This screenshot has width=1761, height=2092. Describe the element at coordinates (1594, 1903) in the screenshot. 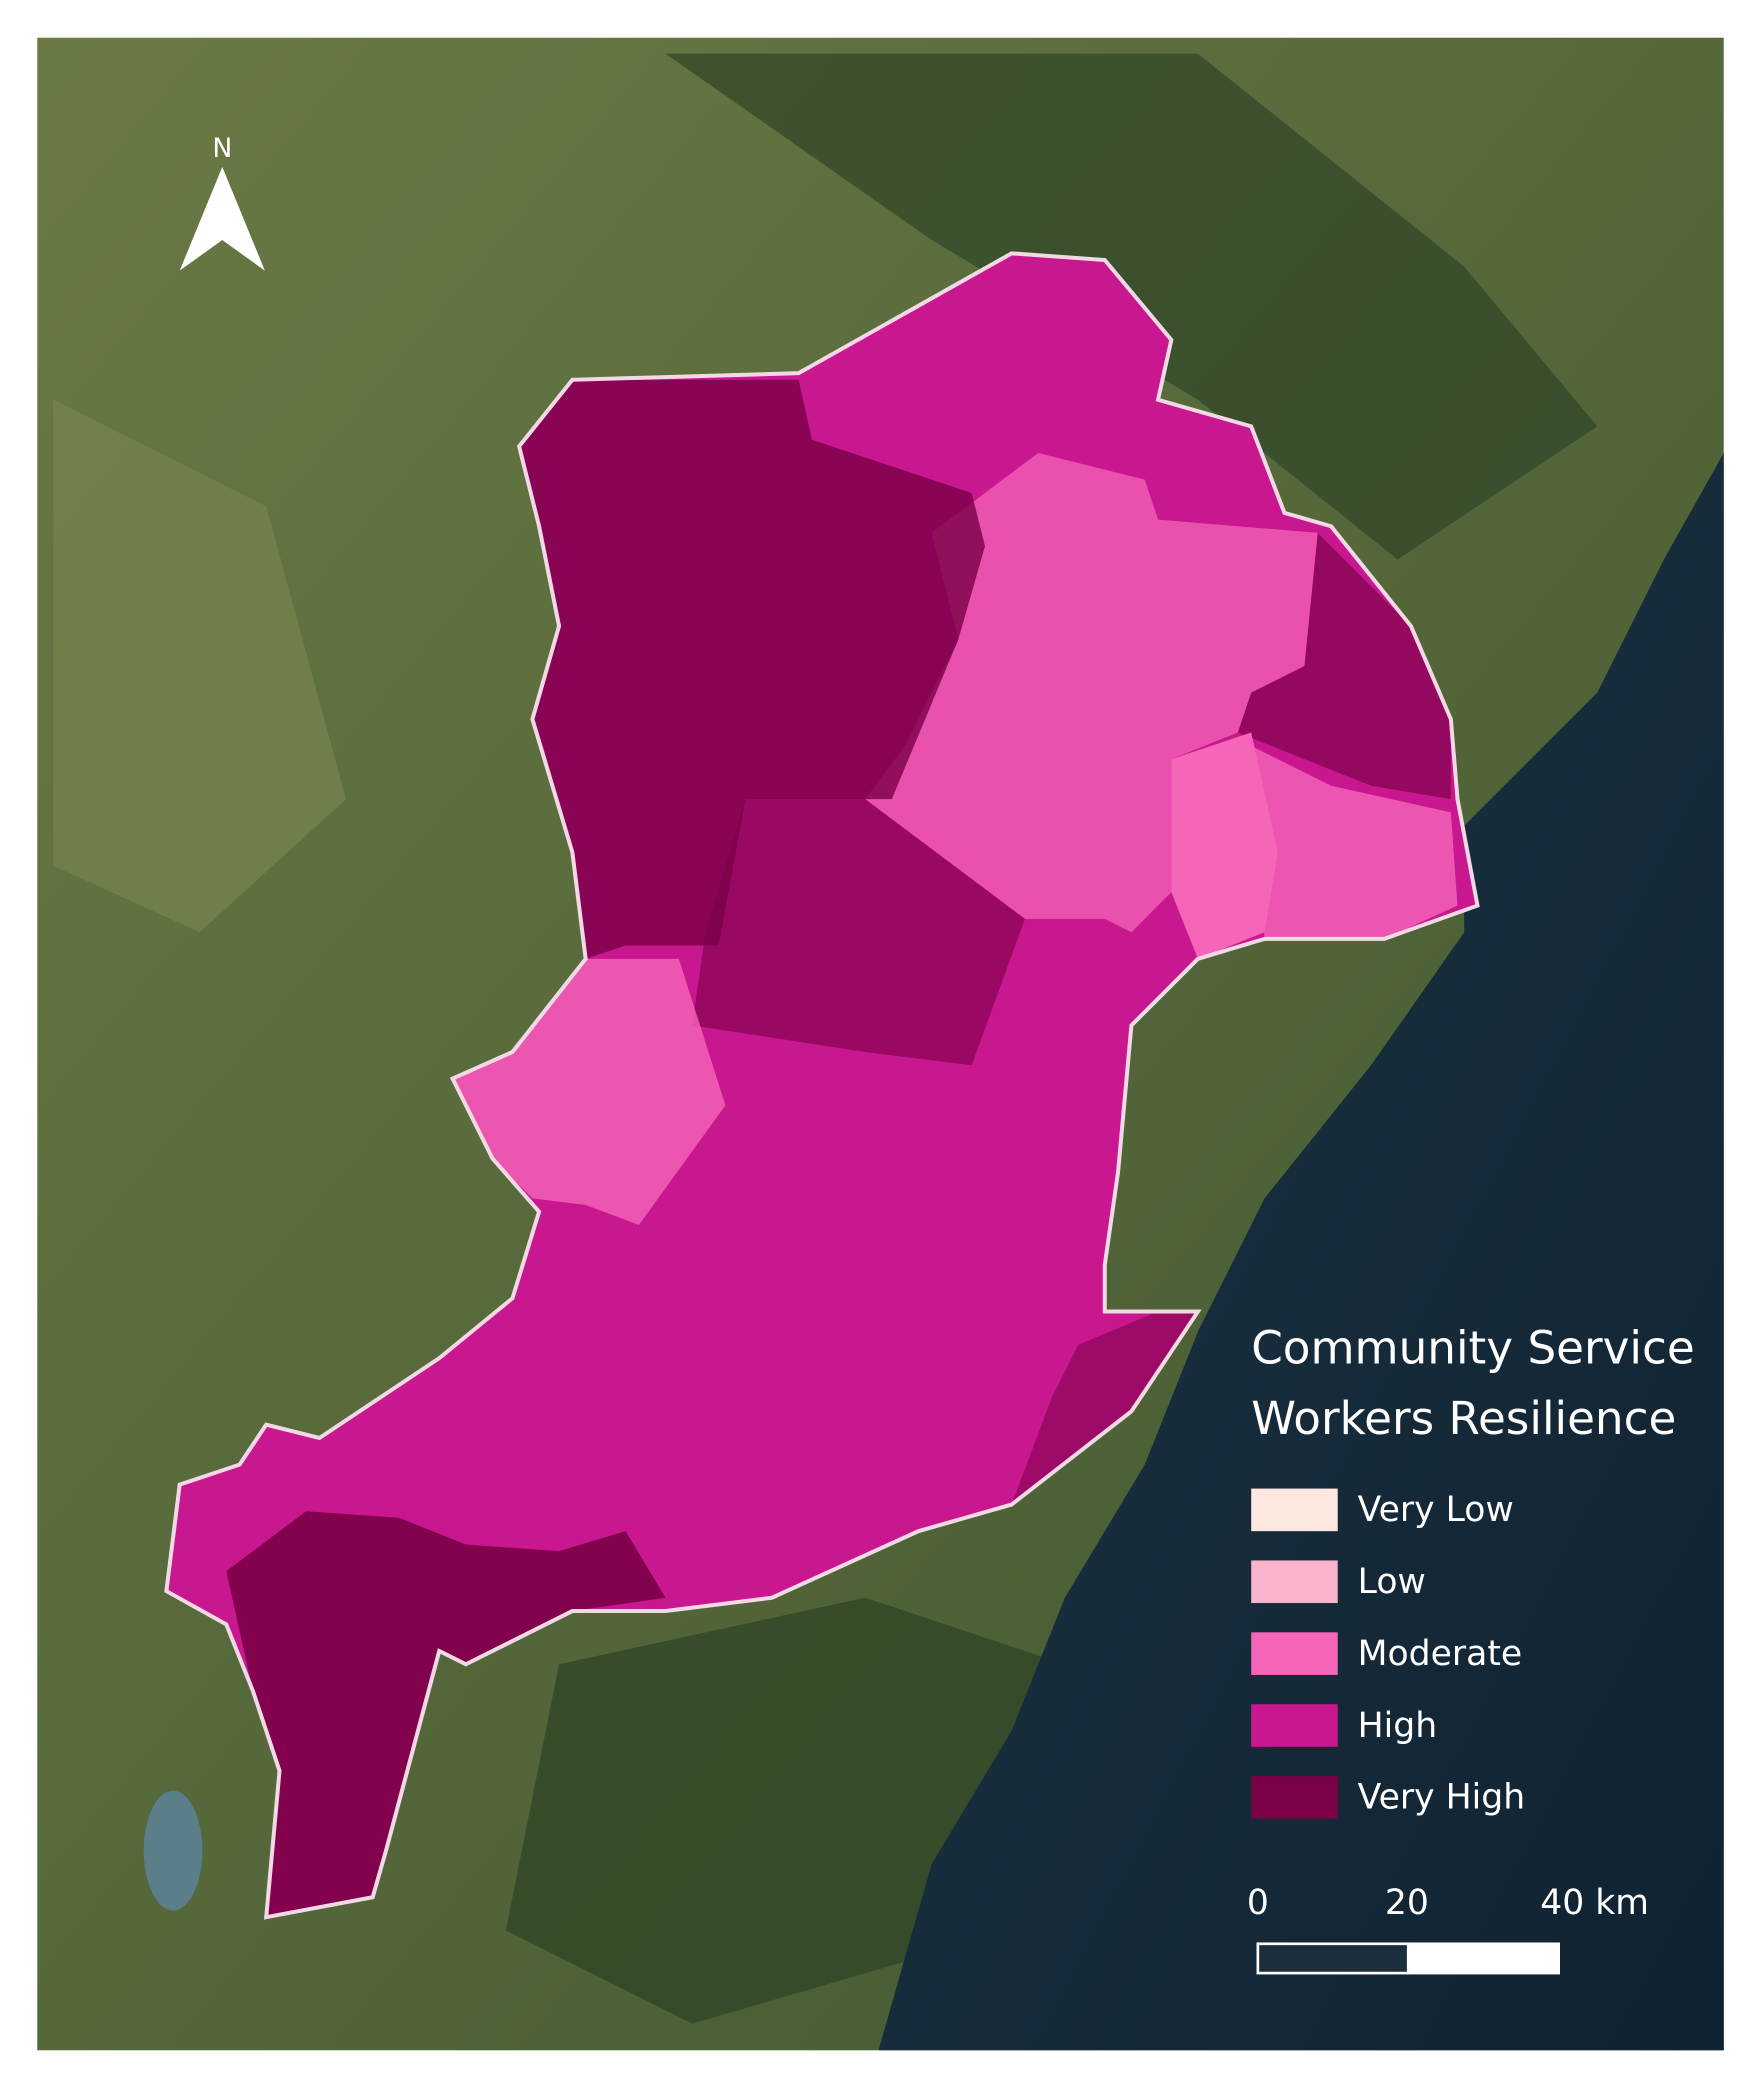

I see `scale-label: 40 km` at that location.